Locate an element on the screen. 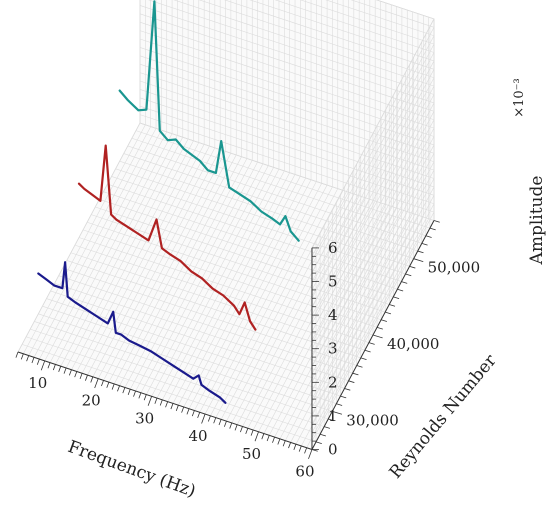  z-tick-label: 2 is located at coordinates (333, 382).